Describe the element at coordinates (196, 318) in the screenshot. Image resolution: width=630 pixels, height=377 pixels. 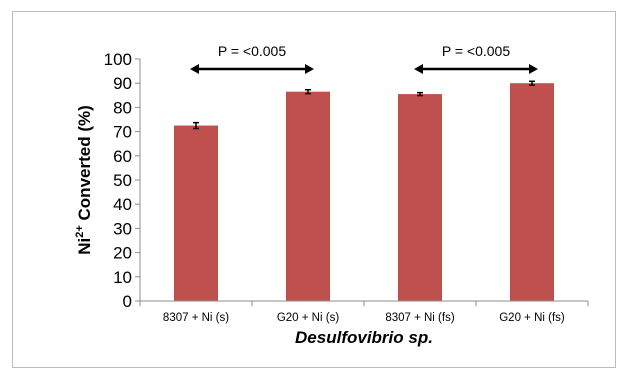
I see `category-label: 8307 + Ni (s)` at that location.